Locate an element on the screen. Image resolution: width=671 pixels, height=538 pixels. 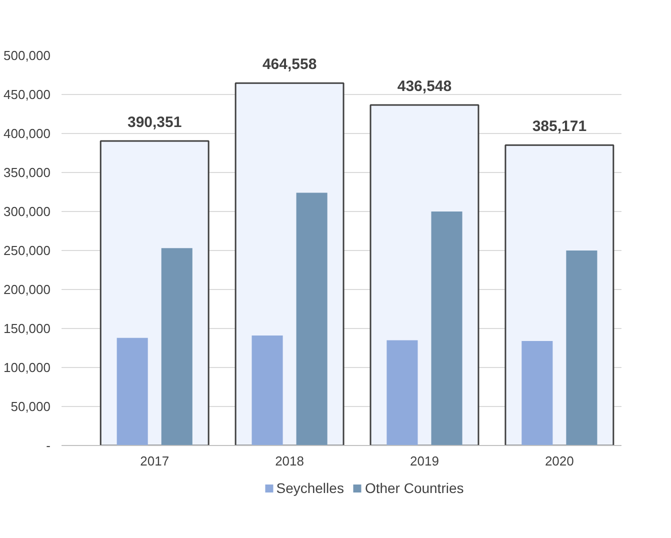
y-tick-label: 250,000 is located at coordinates (27, 250).